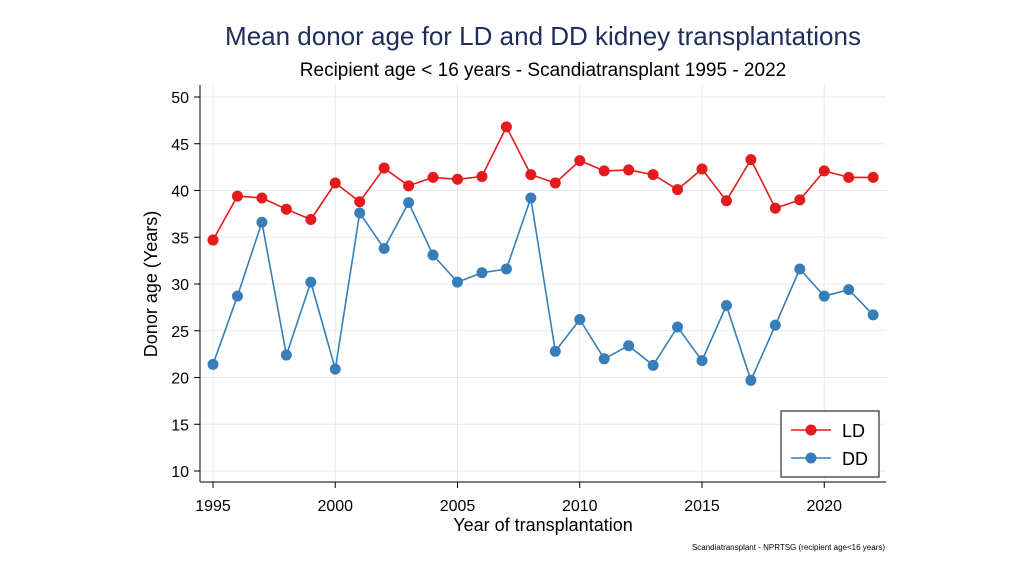  Describe the element at coordinates (855, 459) in the screenshot. I see `legend-dd-label: DD` at that location.